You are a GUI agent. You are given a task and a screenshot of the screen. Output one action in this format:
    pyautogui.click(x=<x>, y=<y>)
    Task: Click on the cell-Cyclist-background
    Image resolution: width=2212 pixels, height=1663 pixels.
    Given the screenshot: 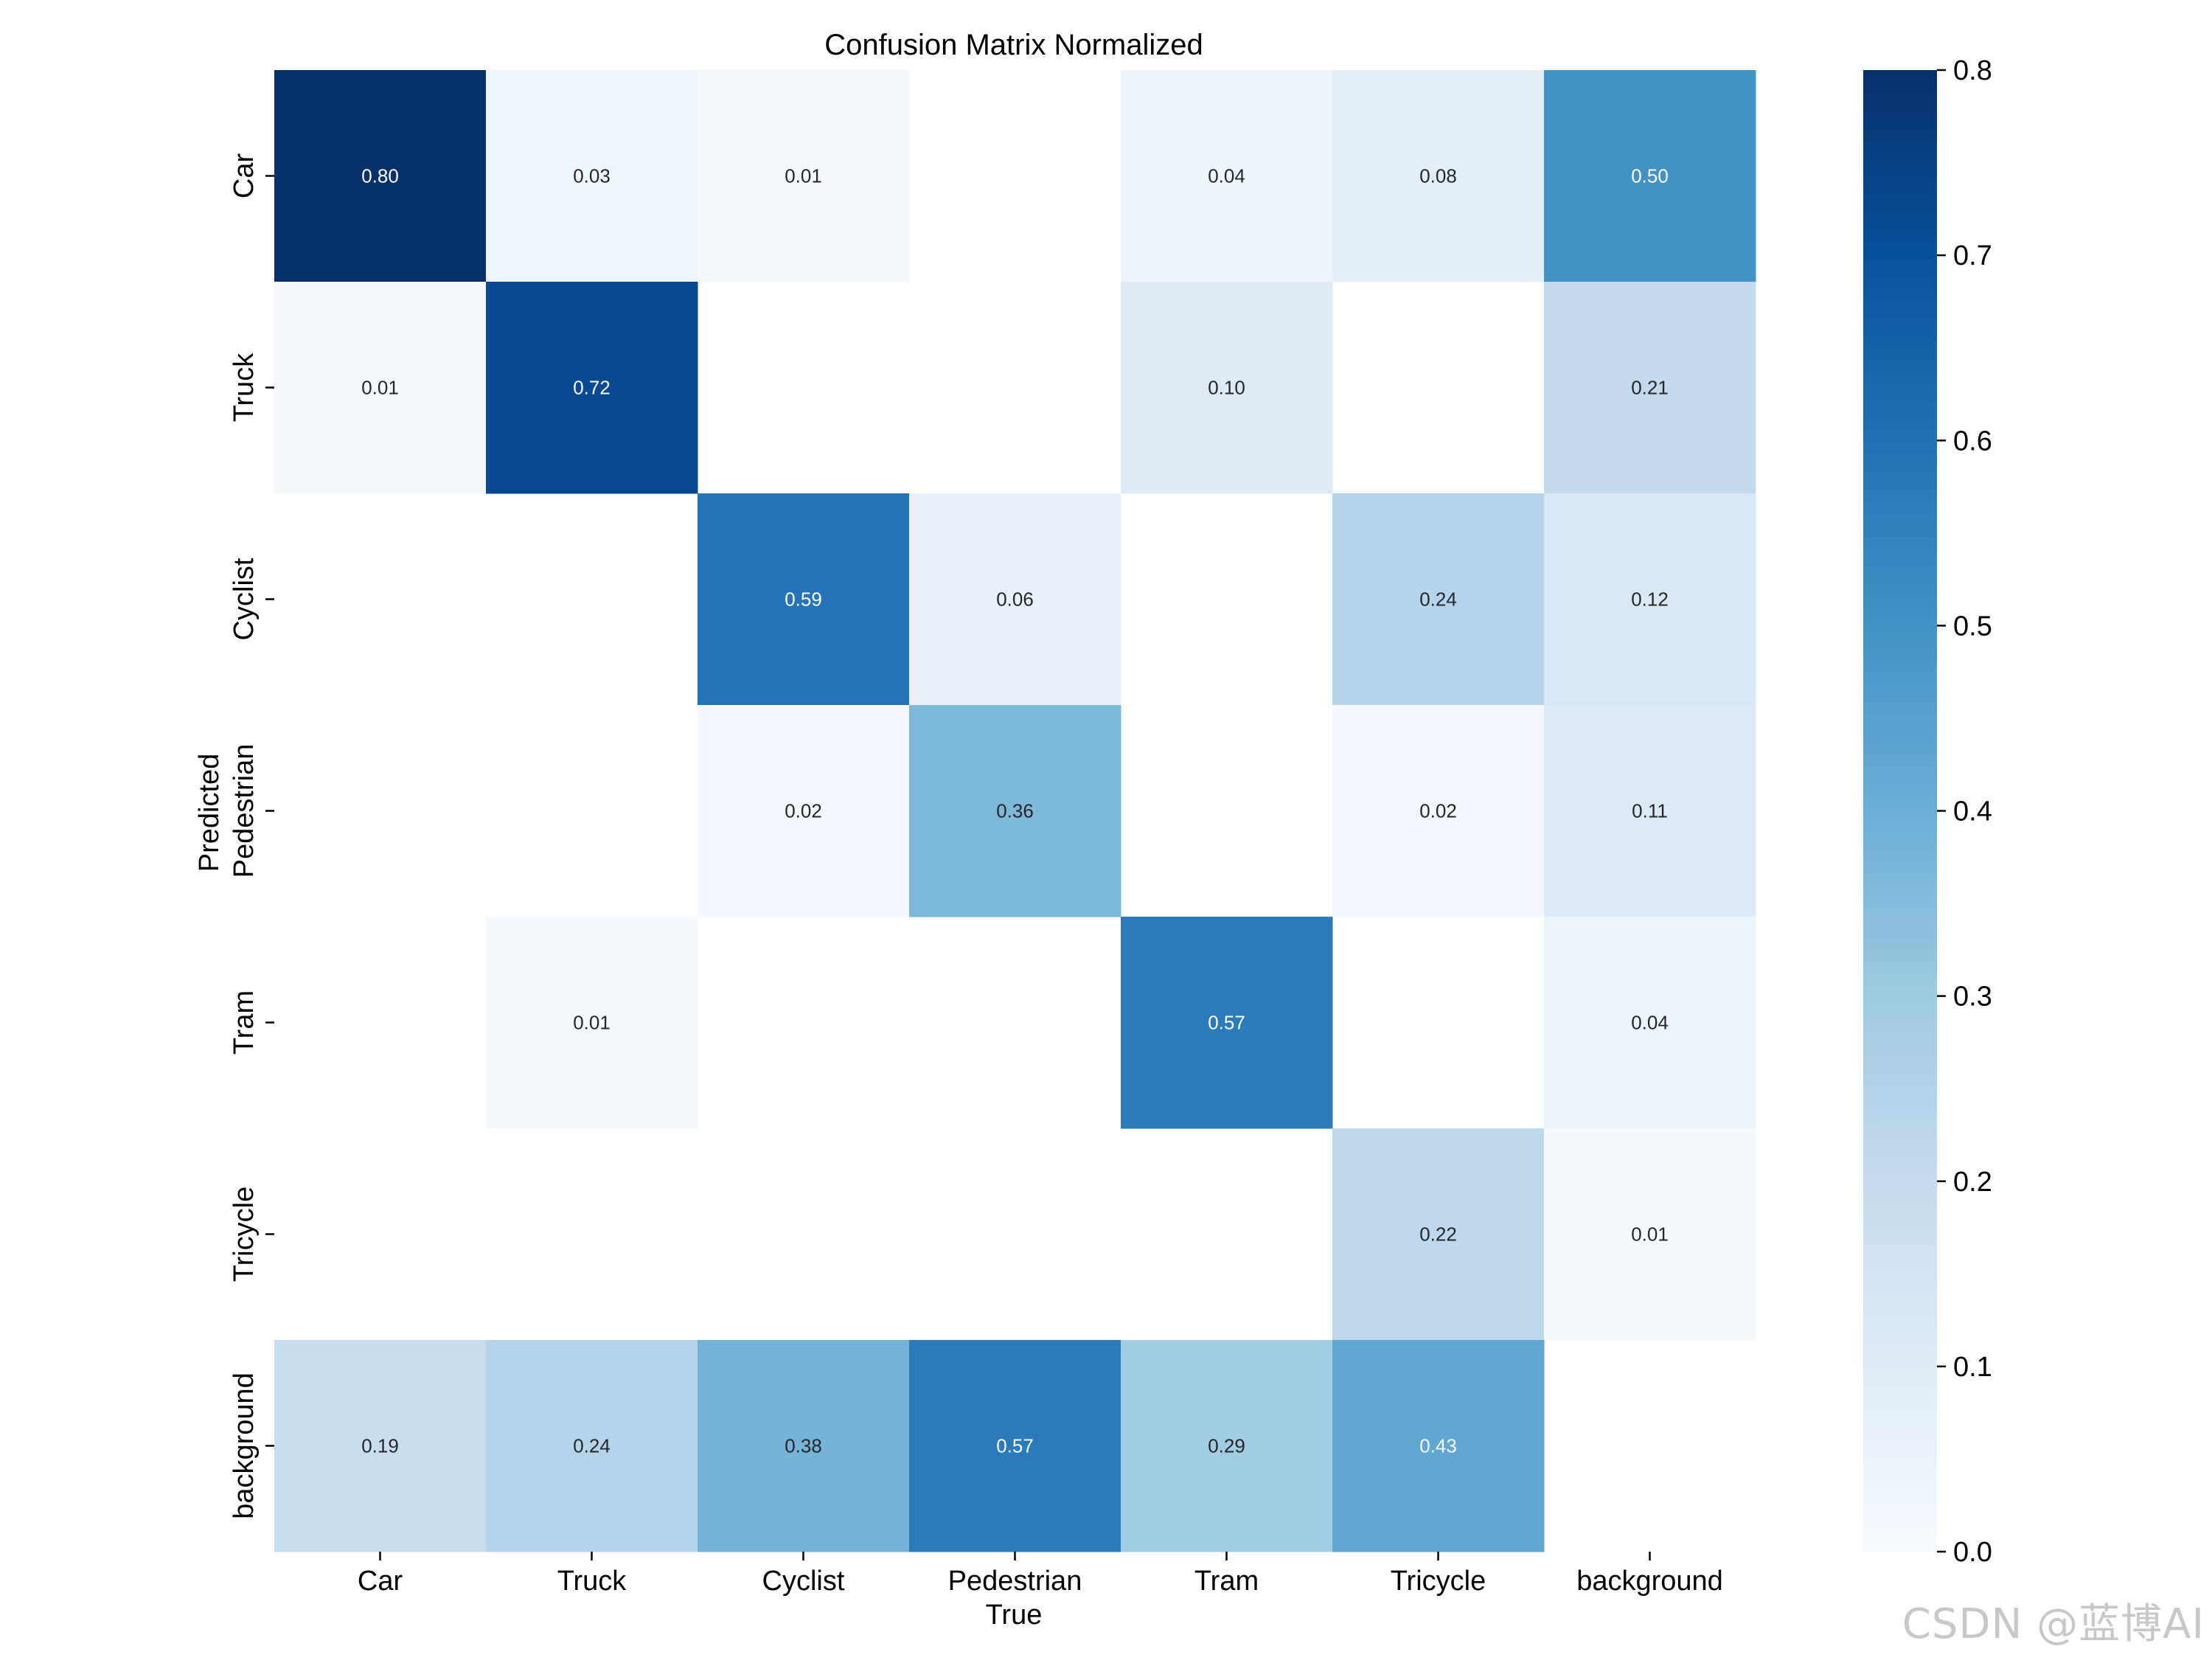 What is the action you would take?
    pyautogui.click(x=1650, y=599)
    